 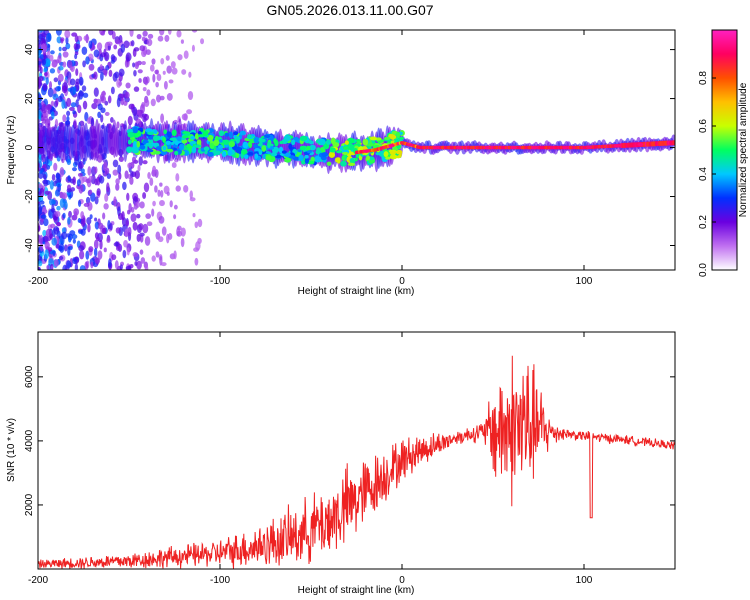 I want to click on snr-x-label: Height of straight line (km), so click(x=356, y=590).